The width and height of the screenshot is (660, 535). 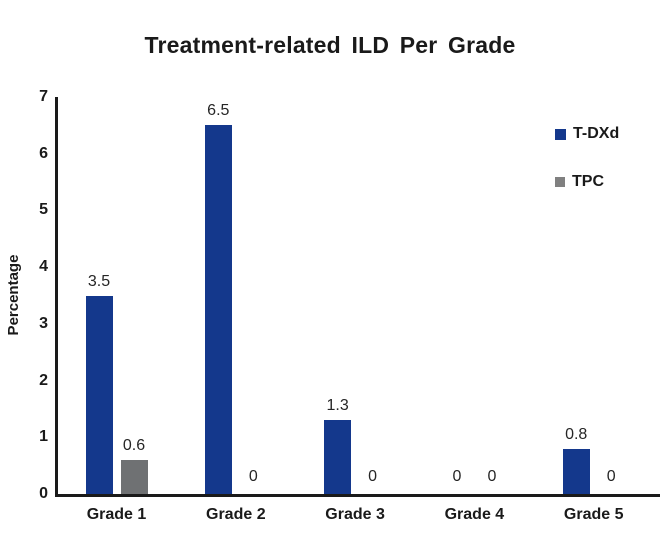 What do you see at coordinates (236, 514) in the screenshot?
I see `x-axis-label-grade-2: Grade 2` at bounding box center [236, 514].